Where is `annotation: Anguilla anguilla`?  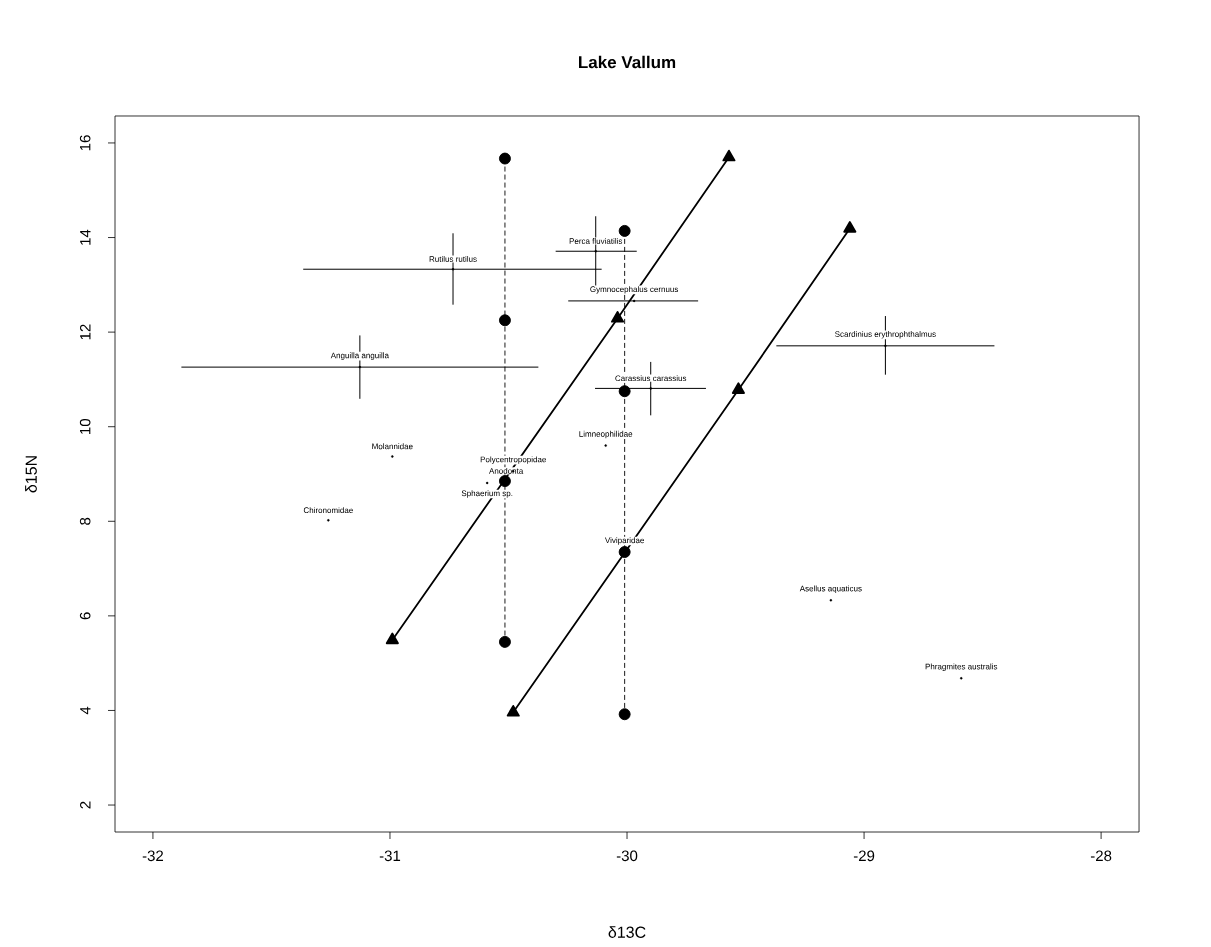 annotation: Anguilla anguilla is located at coordinates (359, 356).